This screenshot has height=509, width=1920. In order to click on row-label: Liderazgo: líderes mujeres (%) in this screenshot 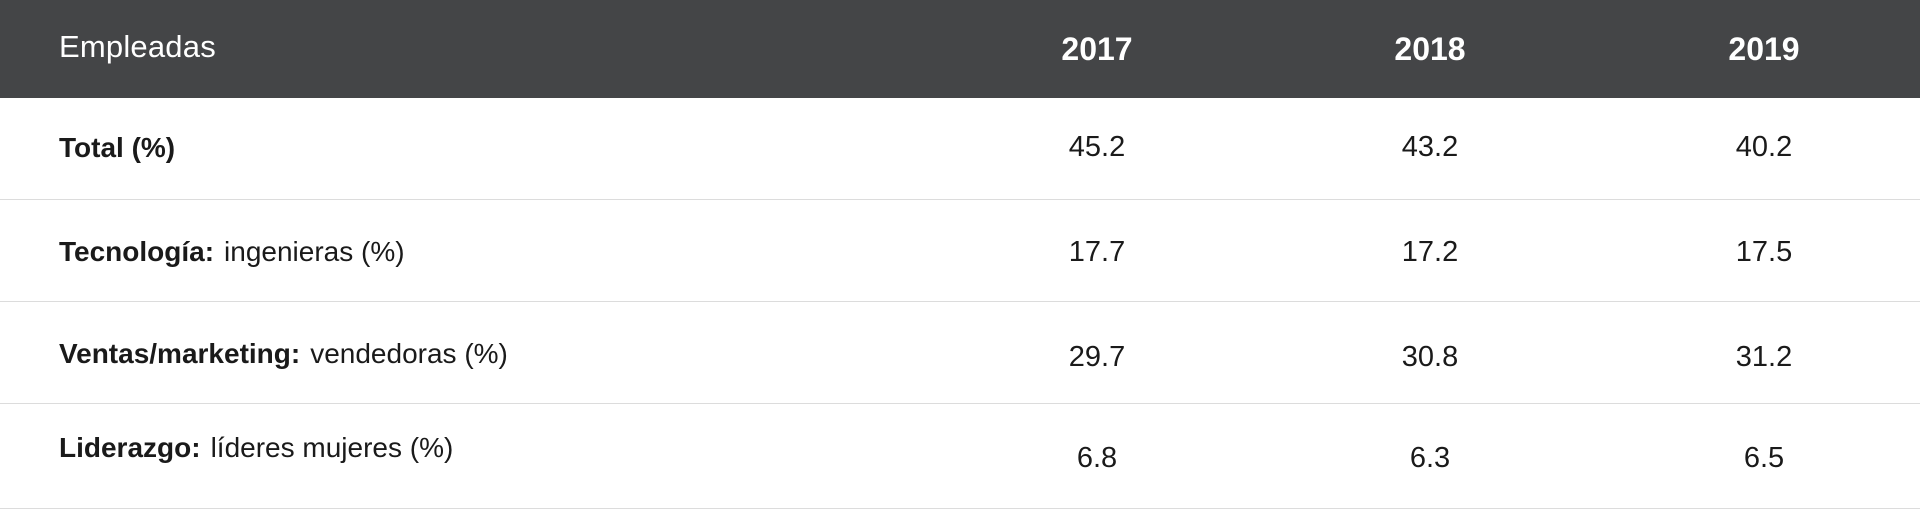, I will do `click(256, 448)`.